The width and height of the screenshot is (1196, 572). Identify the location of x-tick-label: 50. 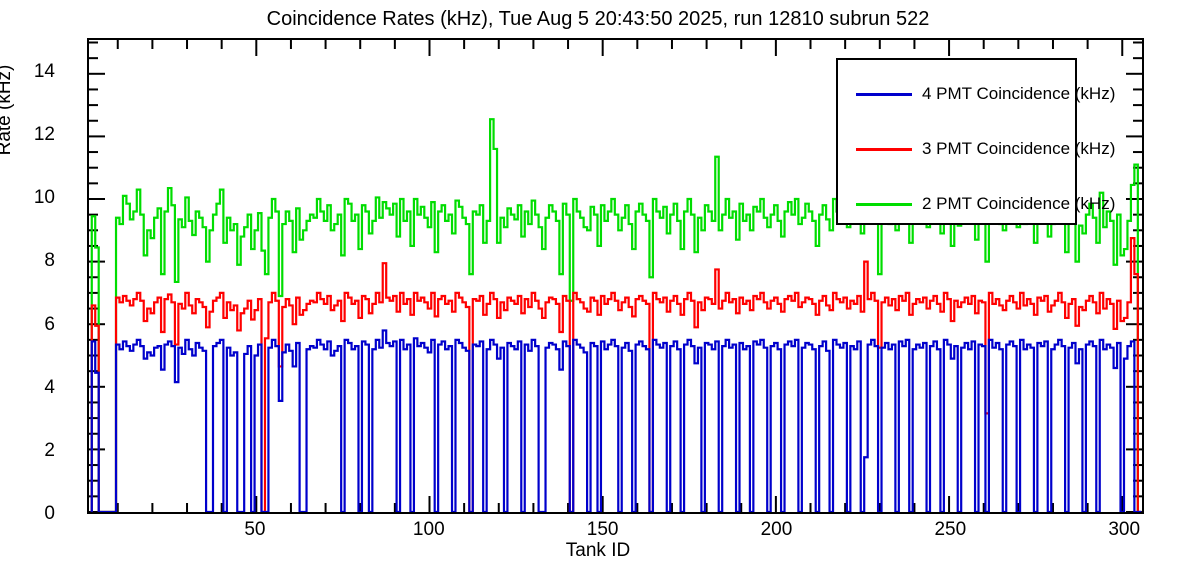
(255, 529).